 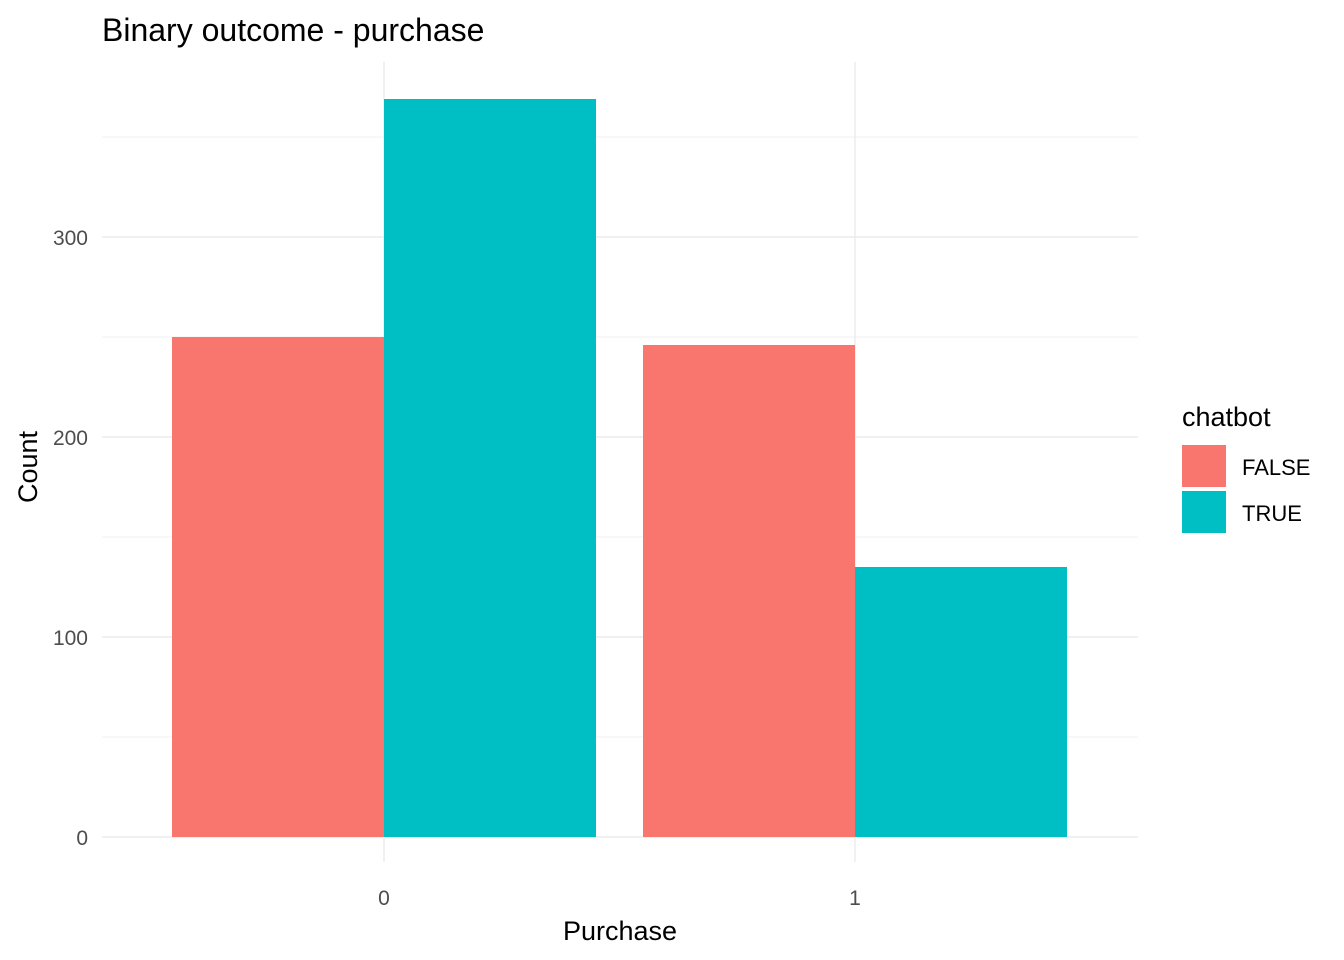 I want to click on legend-key-true, so click(x=1204, y=512).